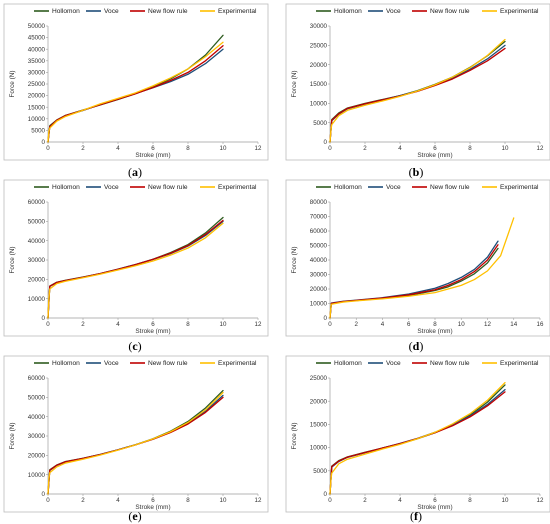  What do you see at coordinates (319, 378) in the screenshot?
I see `y-tick-label: 25000` at bounding box center [319, 378].